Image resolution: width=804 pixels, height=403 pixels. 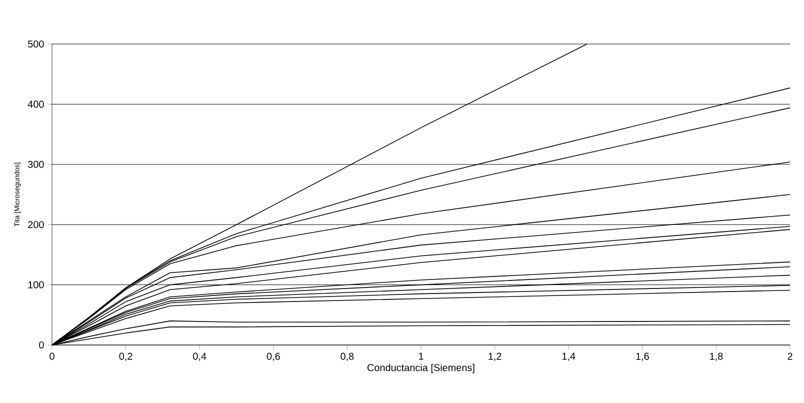 I want to click on x-tick-label: 0,6, so click(x=273, y=357).